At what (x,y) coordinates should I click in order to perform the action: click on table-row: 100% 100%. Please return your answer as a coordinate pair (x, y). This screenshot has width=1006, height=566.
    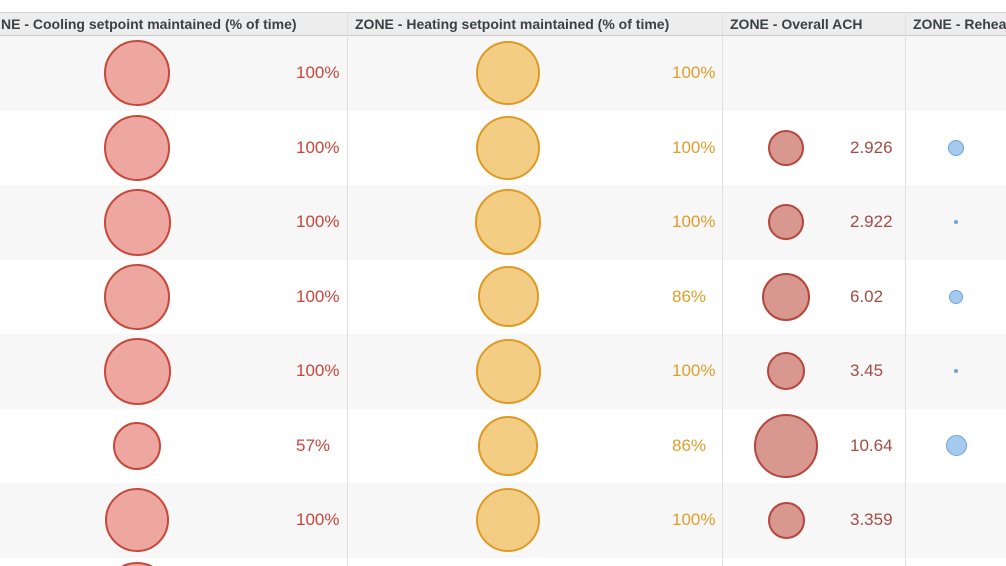
    Looking at the image, I should click on (503, 73).